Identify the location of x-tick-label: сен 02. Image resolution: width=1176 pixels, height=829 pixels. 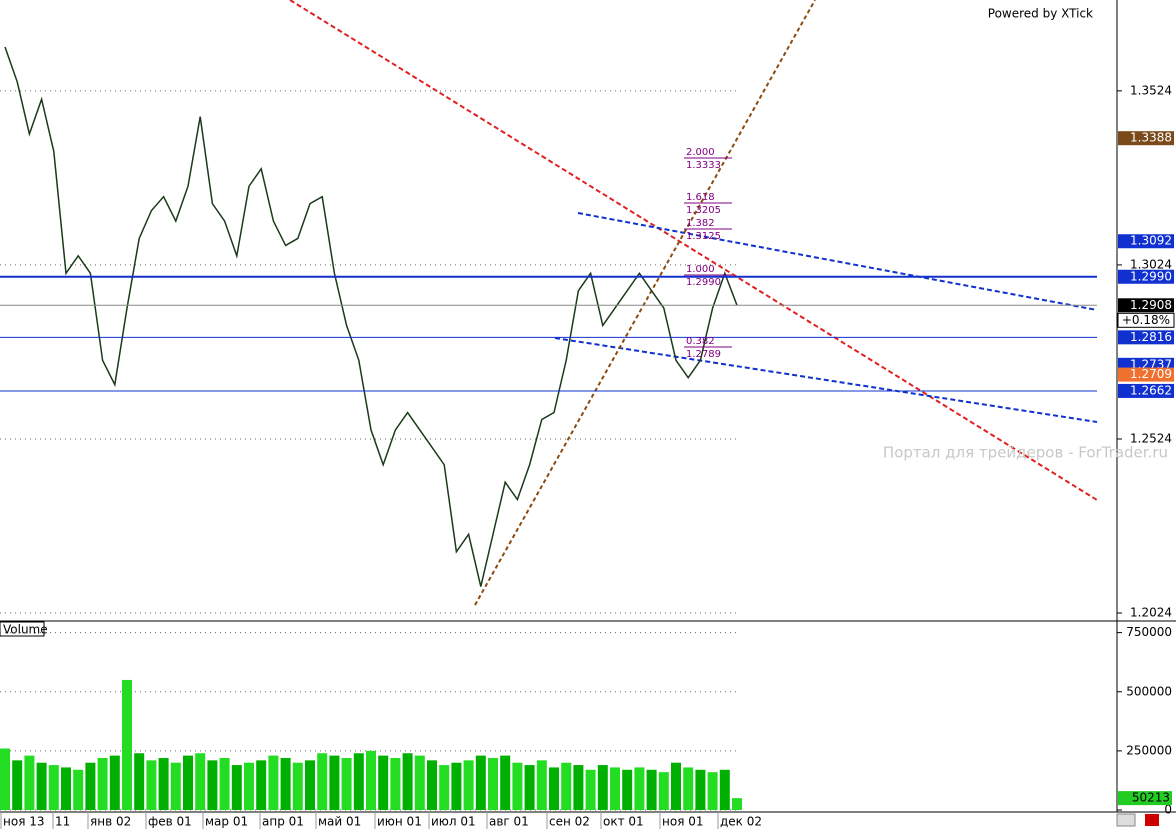
(569, 822).